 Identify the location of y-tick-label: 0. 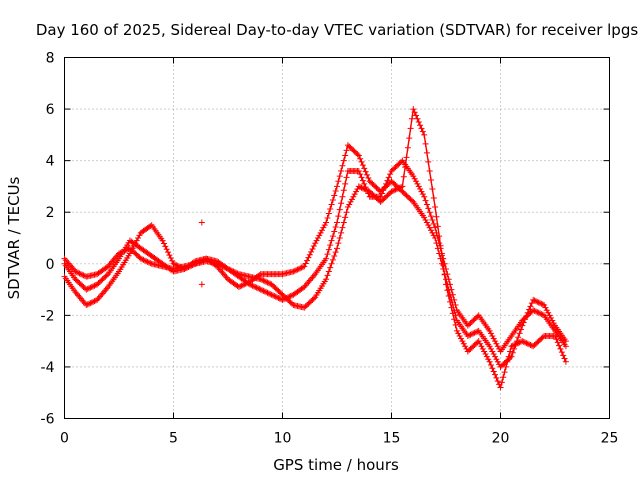
(50, 265).